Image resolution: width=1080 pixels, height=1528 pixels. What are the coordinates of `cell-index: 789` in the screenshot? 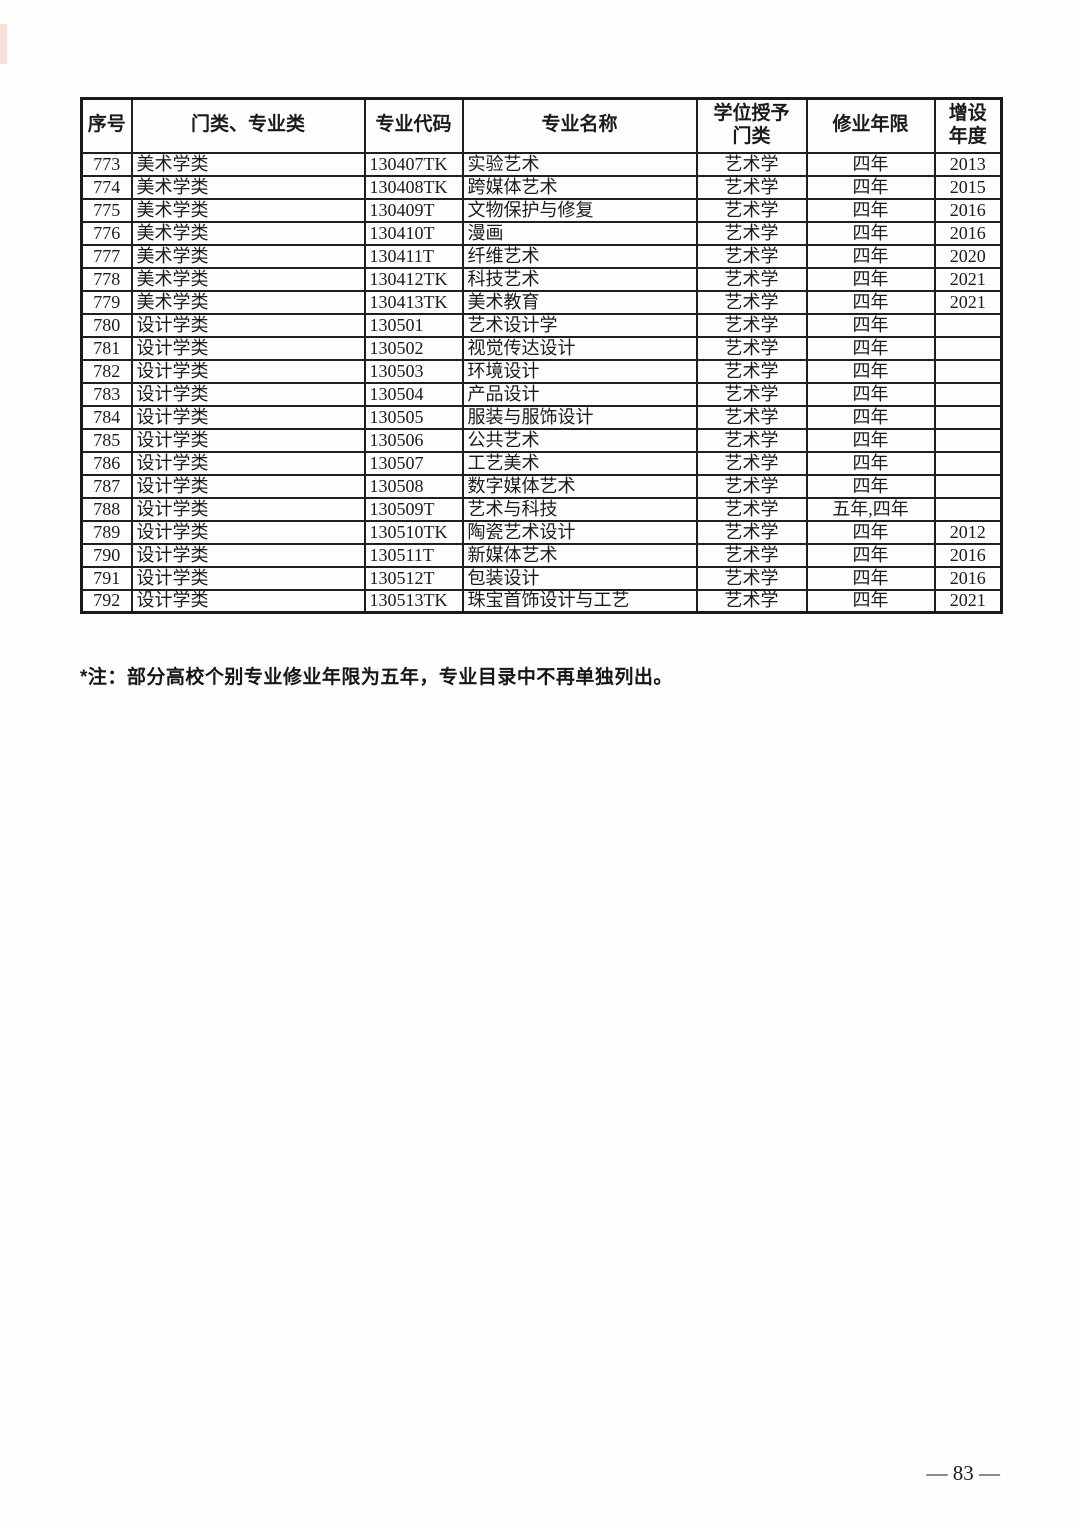 It's located at (106, 532).